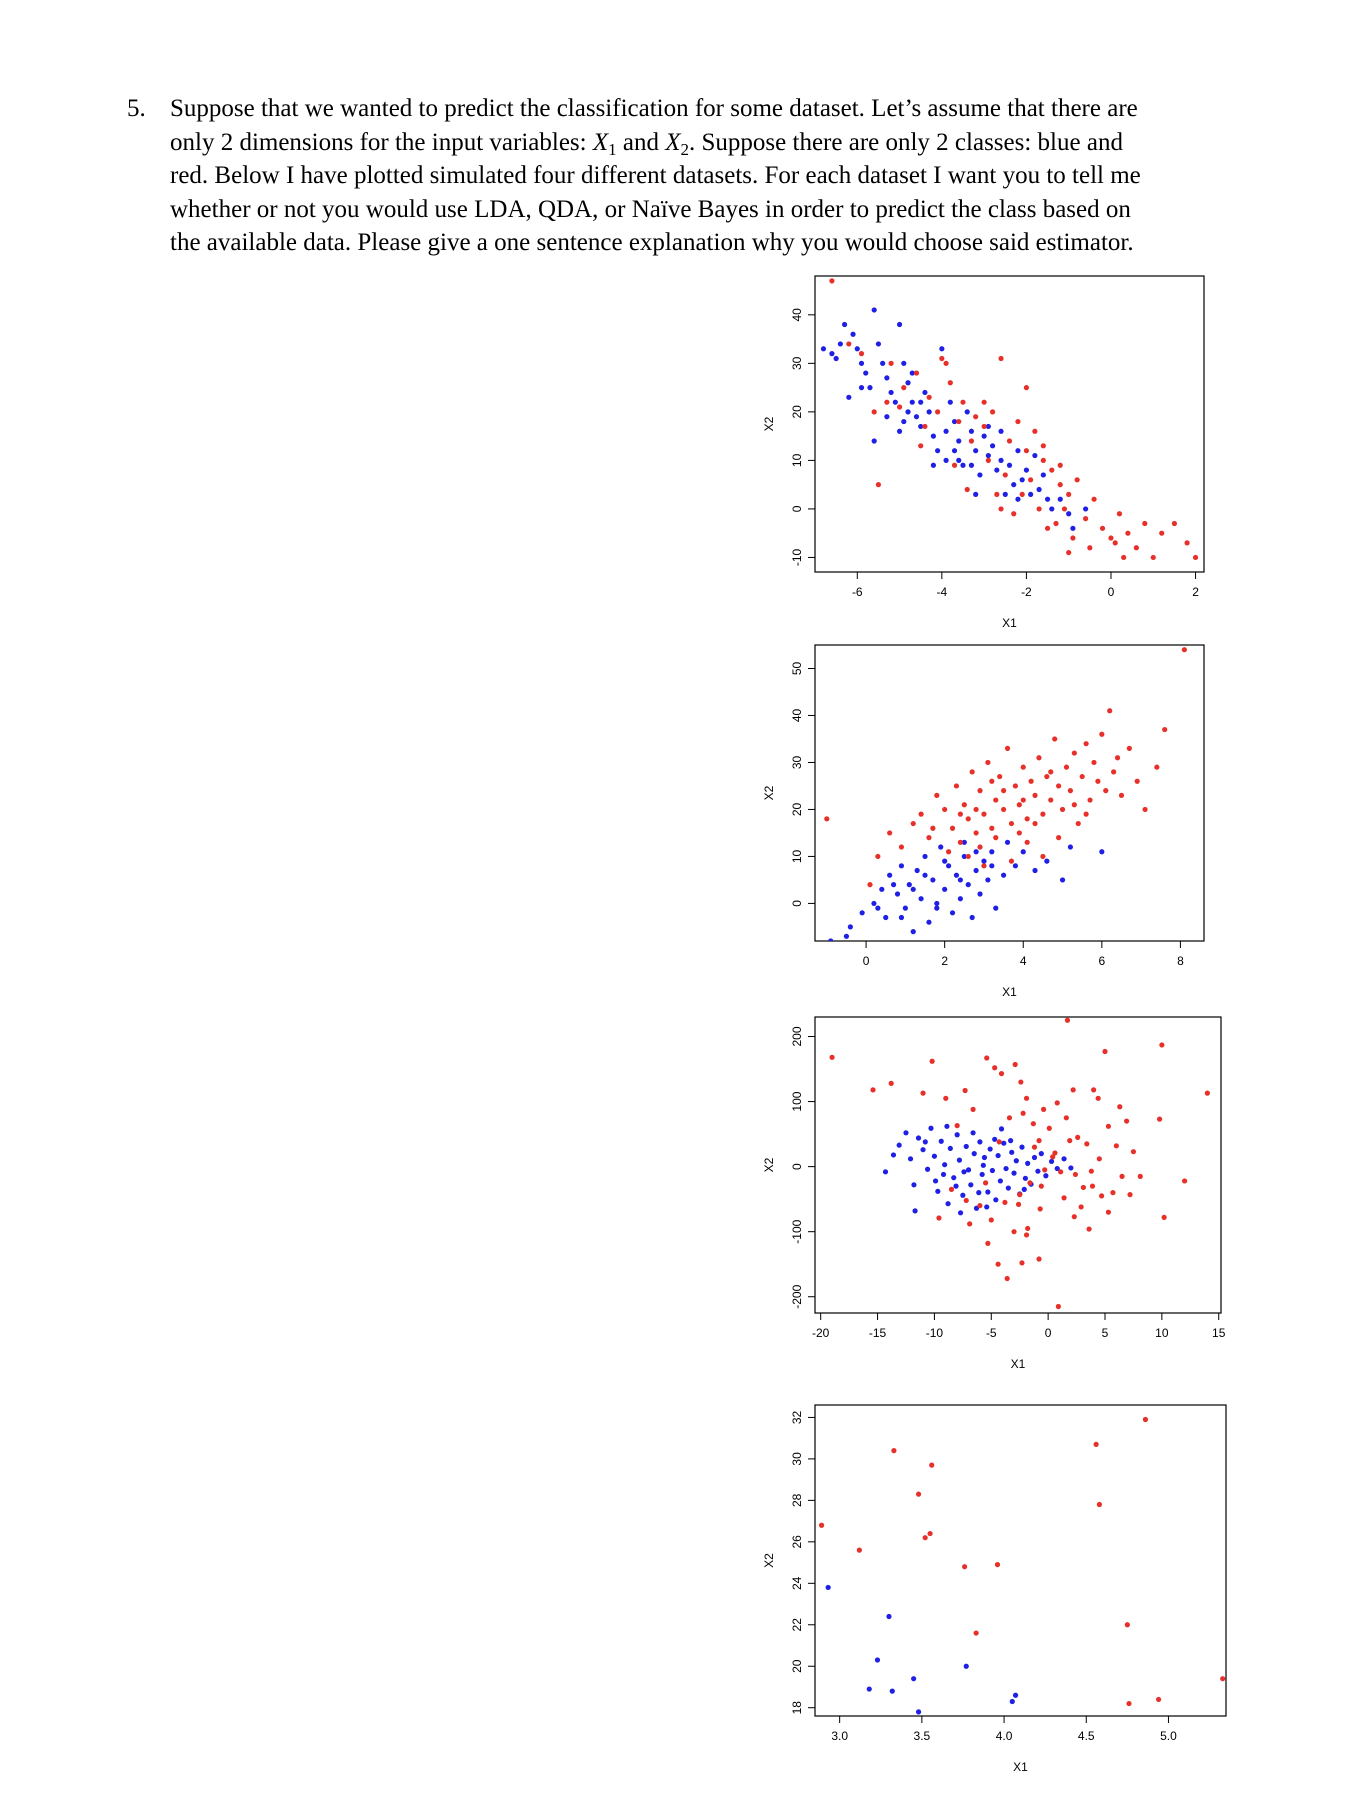  Describe the element at coordinates (797, 1296) in the screenshot. I see `y-tick-label: -200` at that location.